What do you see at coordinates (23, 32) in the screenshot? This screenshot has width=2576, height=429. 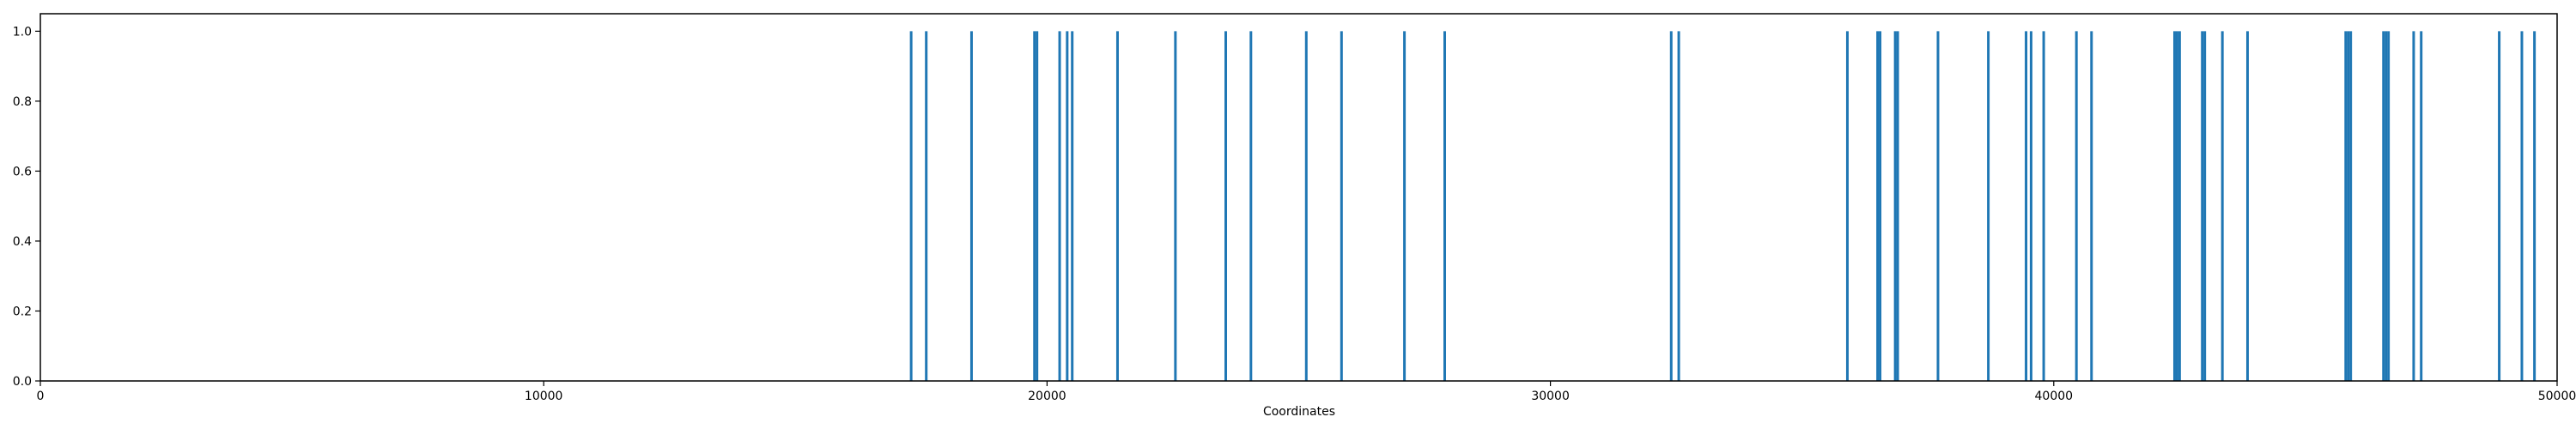 I see `y-tick-label: 1.0` at bounding box center [23, 32].